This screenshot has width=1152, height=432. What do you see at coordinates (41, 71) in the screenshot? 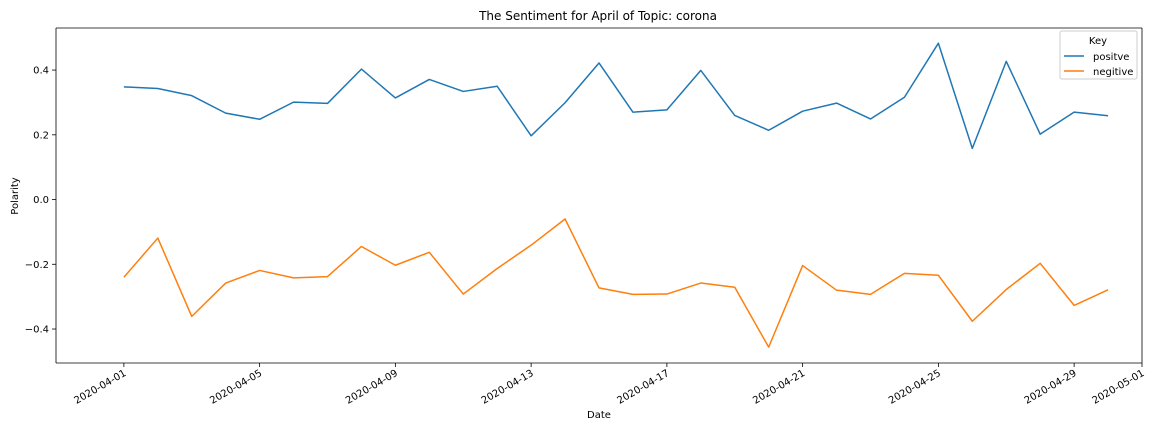
I see `y-tick-label: 0.4` at bounding box center [41, 71].